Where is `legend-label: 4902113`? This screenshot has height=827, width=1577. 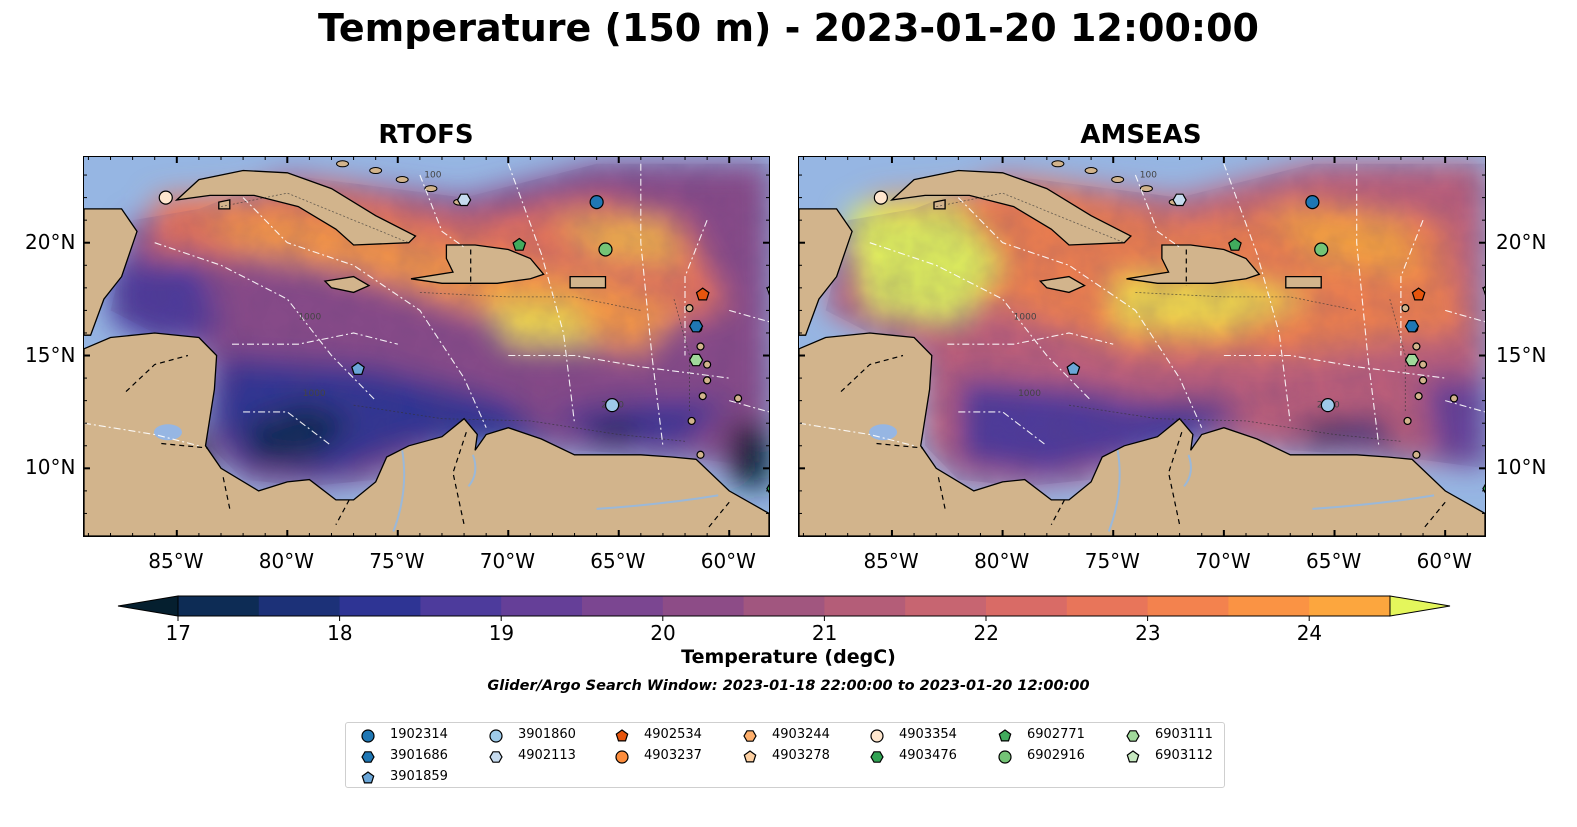
legend-label: 4902113 is located at coordinates (547, 755).